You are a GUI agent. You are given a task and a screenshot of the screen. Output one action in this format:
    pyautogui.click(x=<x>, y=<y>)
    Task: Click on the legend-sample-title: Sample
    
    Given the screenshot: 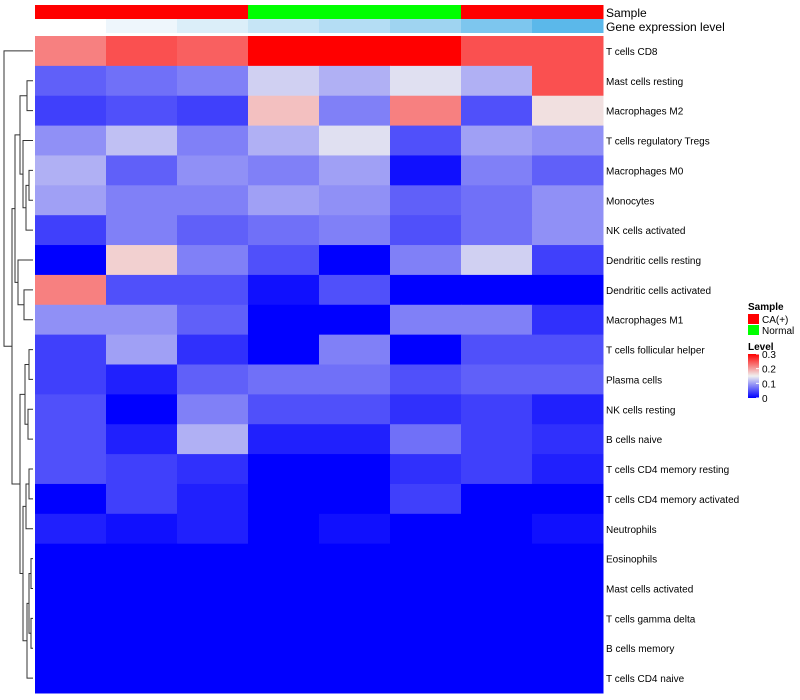 What is the action you would take?
    pyautogui.click(x=766, y=307)
    